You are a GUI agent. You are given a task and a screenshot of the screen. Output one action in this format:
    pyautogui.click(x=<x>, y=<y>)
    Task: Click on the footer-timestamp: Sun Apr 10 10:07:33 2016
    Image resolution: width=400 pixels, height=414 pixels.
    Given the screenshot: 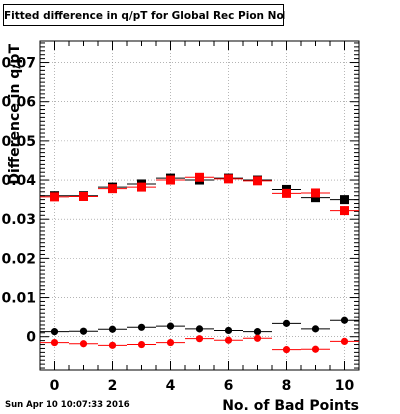 What is the action you would take?
    pyautogui.click(x=67, y=405)
    